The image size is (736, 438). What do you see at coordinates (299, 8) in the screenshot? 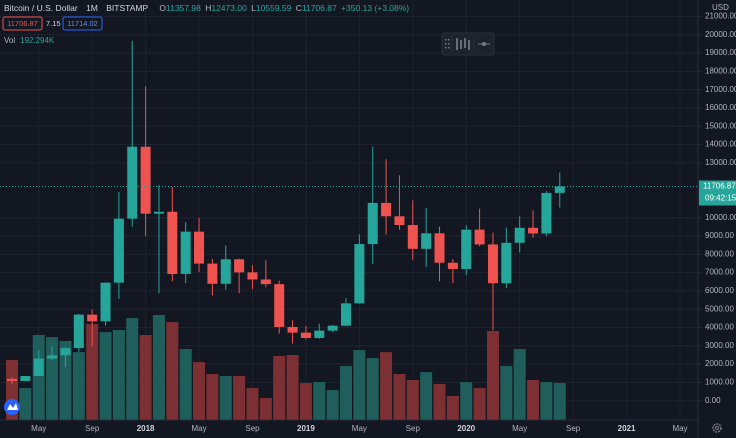
I see `ohlc-key: C` at bounding box center [299, 8].